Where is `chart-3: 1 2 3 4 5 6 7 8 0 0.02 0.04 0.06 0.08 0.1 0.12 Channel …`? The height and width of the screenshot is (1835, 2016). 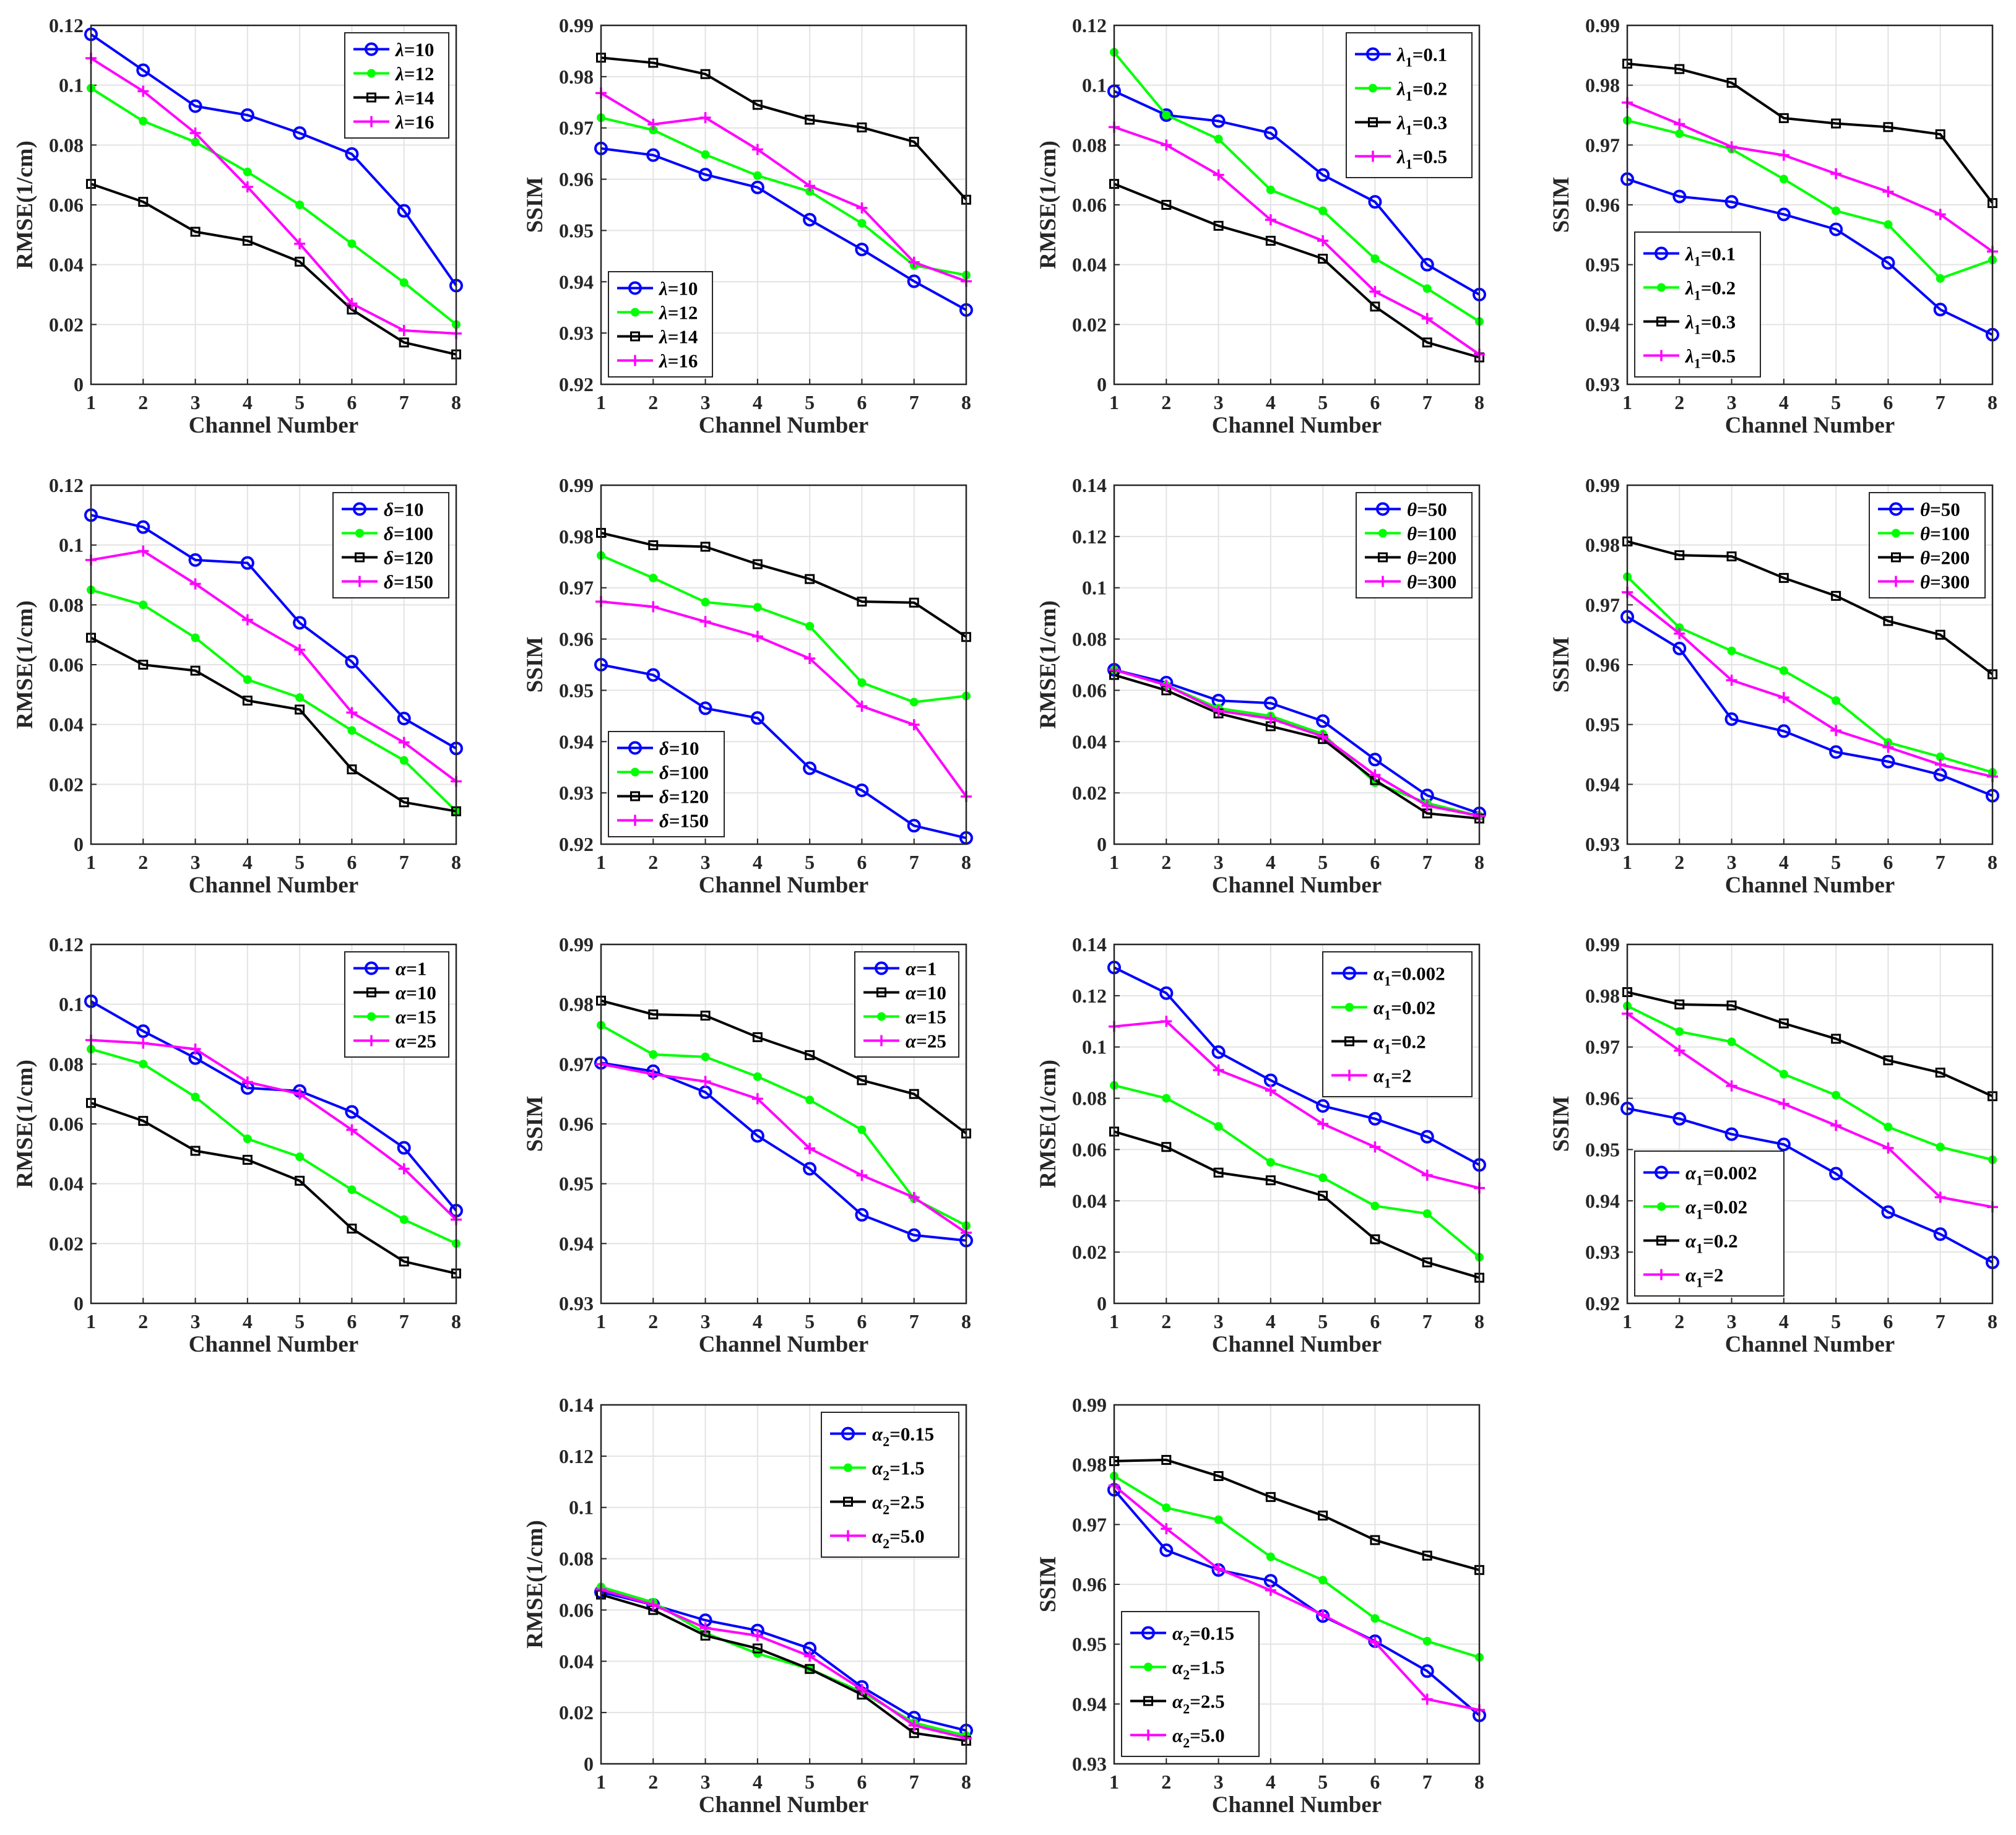
chart-3: 1 2 3 4 5 6 7 8 0 0.02 0.04 0.06 0.08 0.1 0.12 Channel … is located at coordinates (1261, 226).